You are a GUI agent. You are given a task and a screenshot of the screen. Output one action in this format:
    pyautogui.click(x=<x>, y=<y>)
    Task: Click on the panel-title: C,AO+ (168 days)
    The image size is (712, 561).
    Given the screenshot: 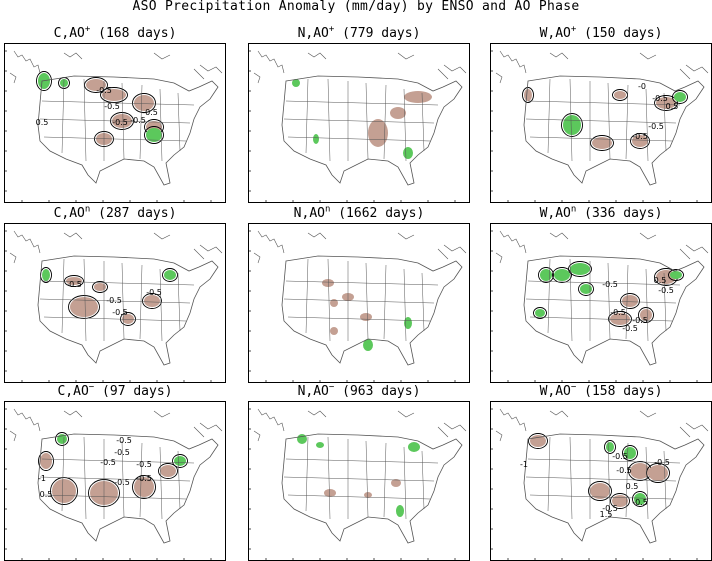 What is the action you would take?
    pyautogui.click(x=115, y=33)
    